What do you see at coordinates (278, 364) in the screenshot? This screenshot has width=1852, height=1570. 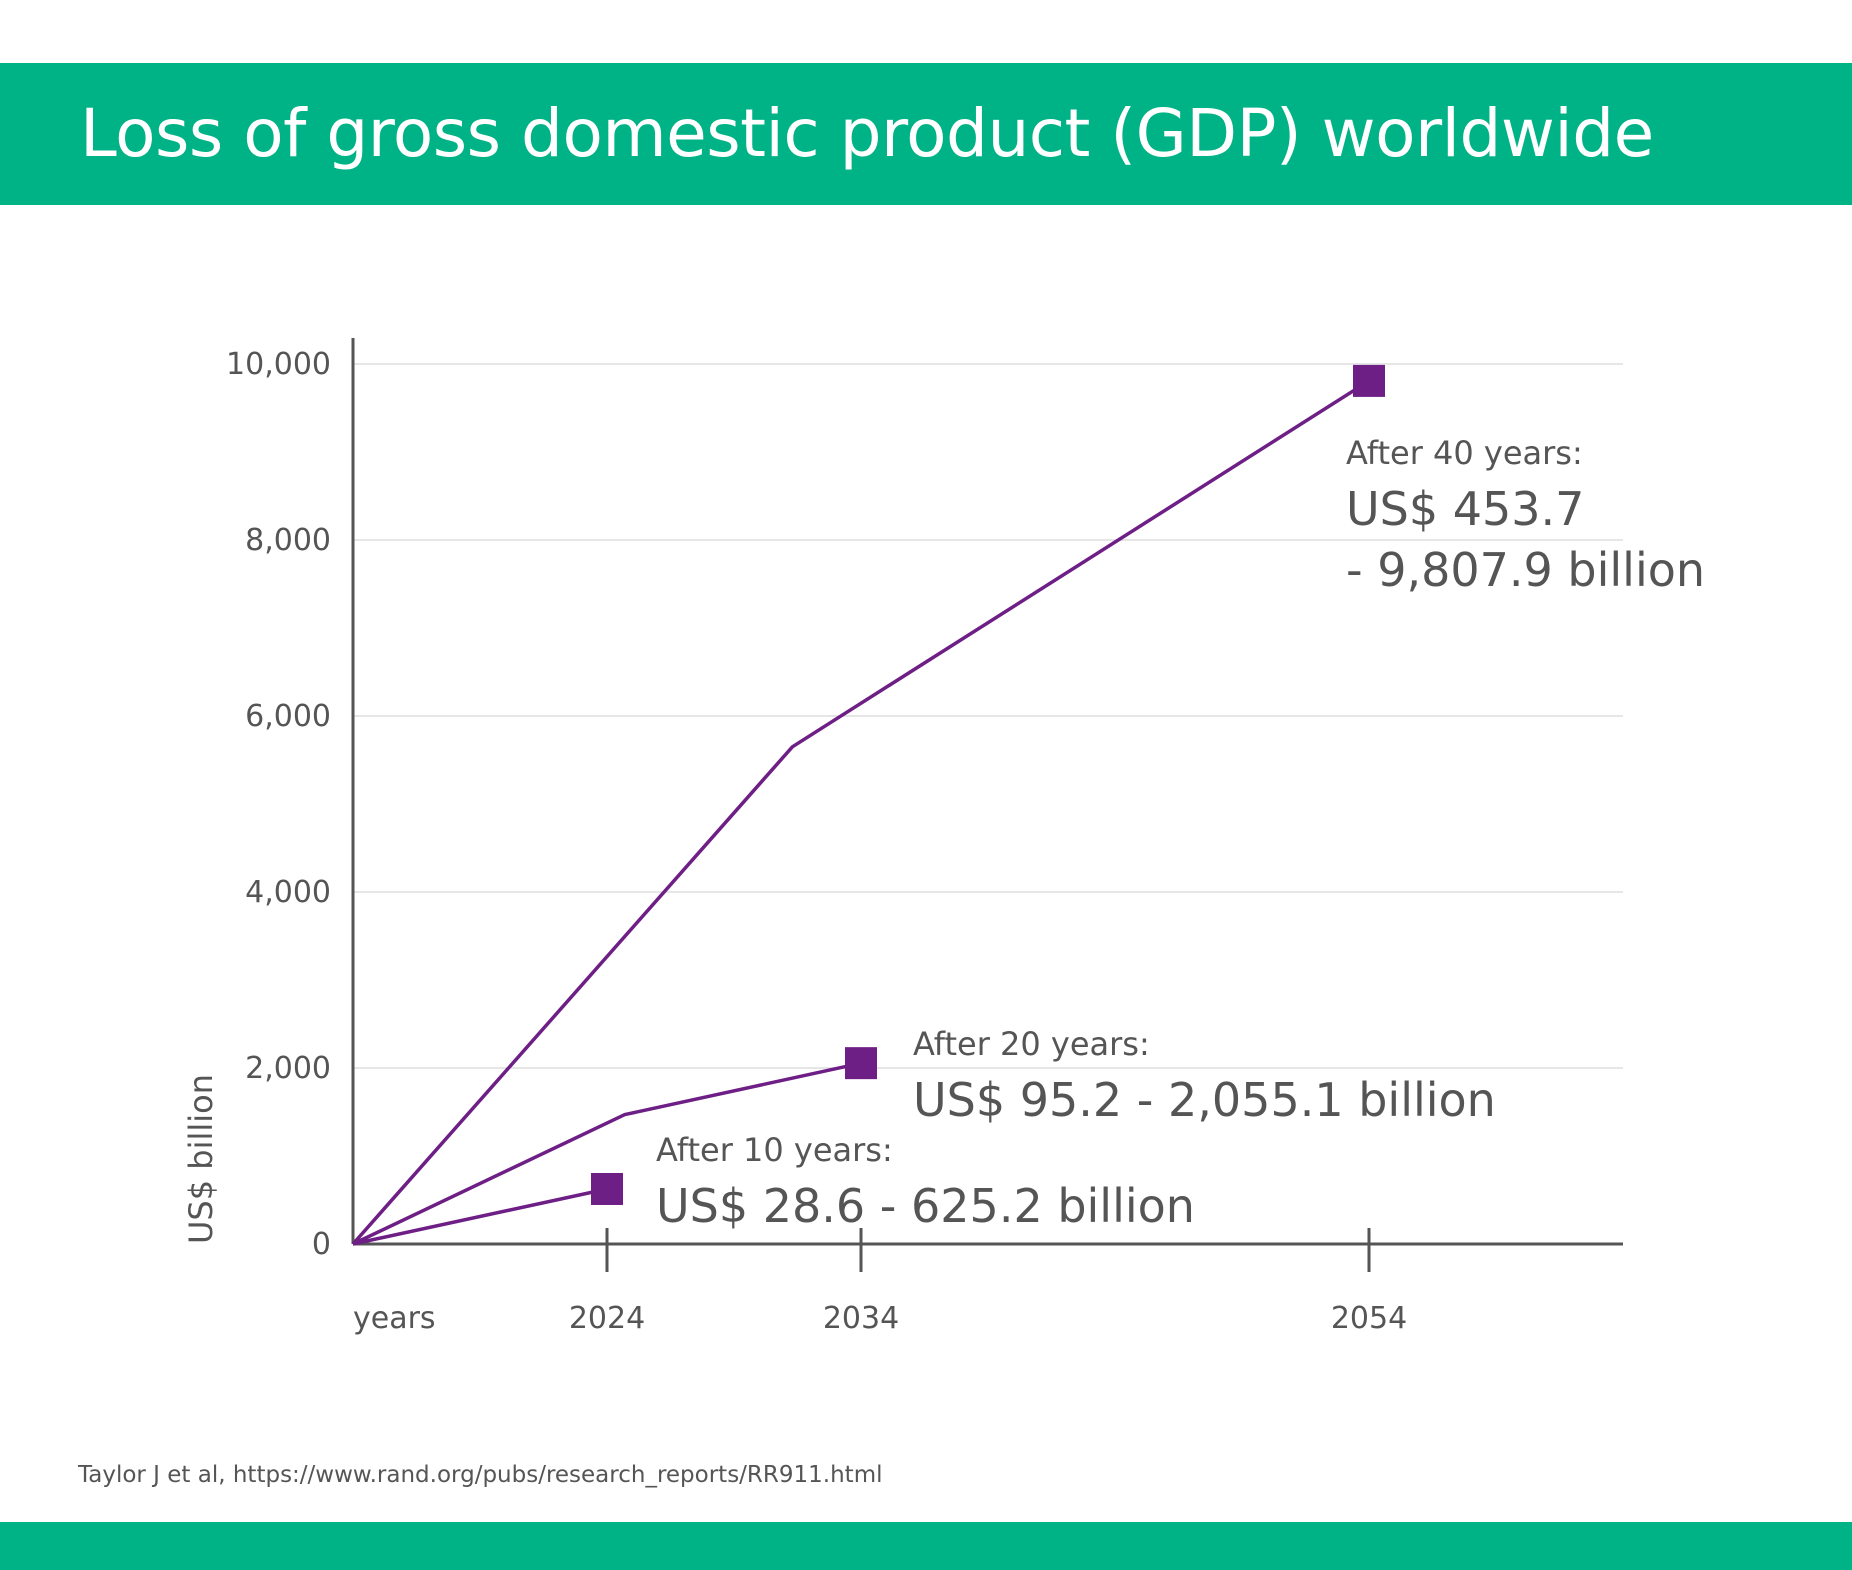 I see `y-tick-label: 10,000` at bounding box center [278, 364].